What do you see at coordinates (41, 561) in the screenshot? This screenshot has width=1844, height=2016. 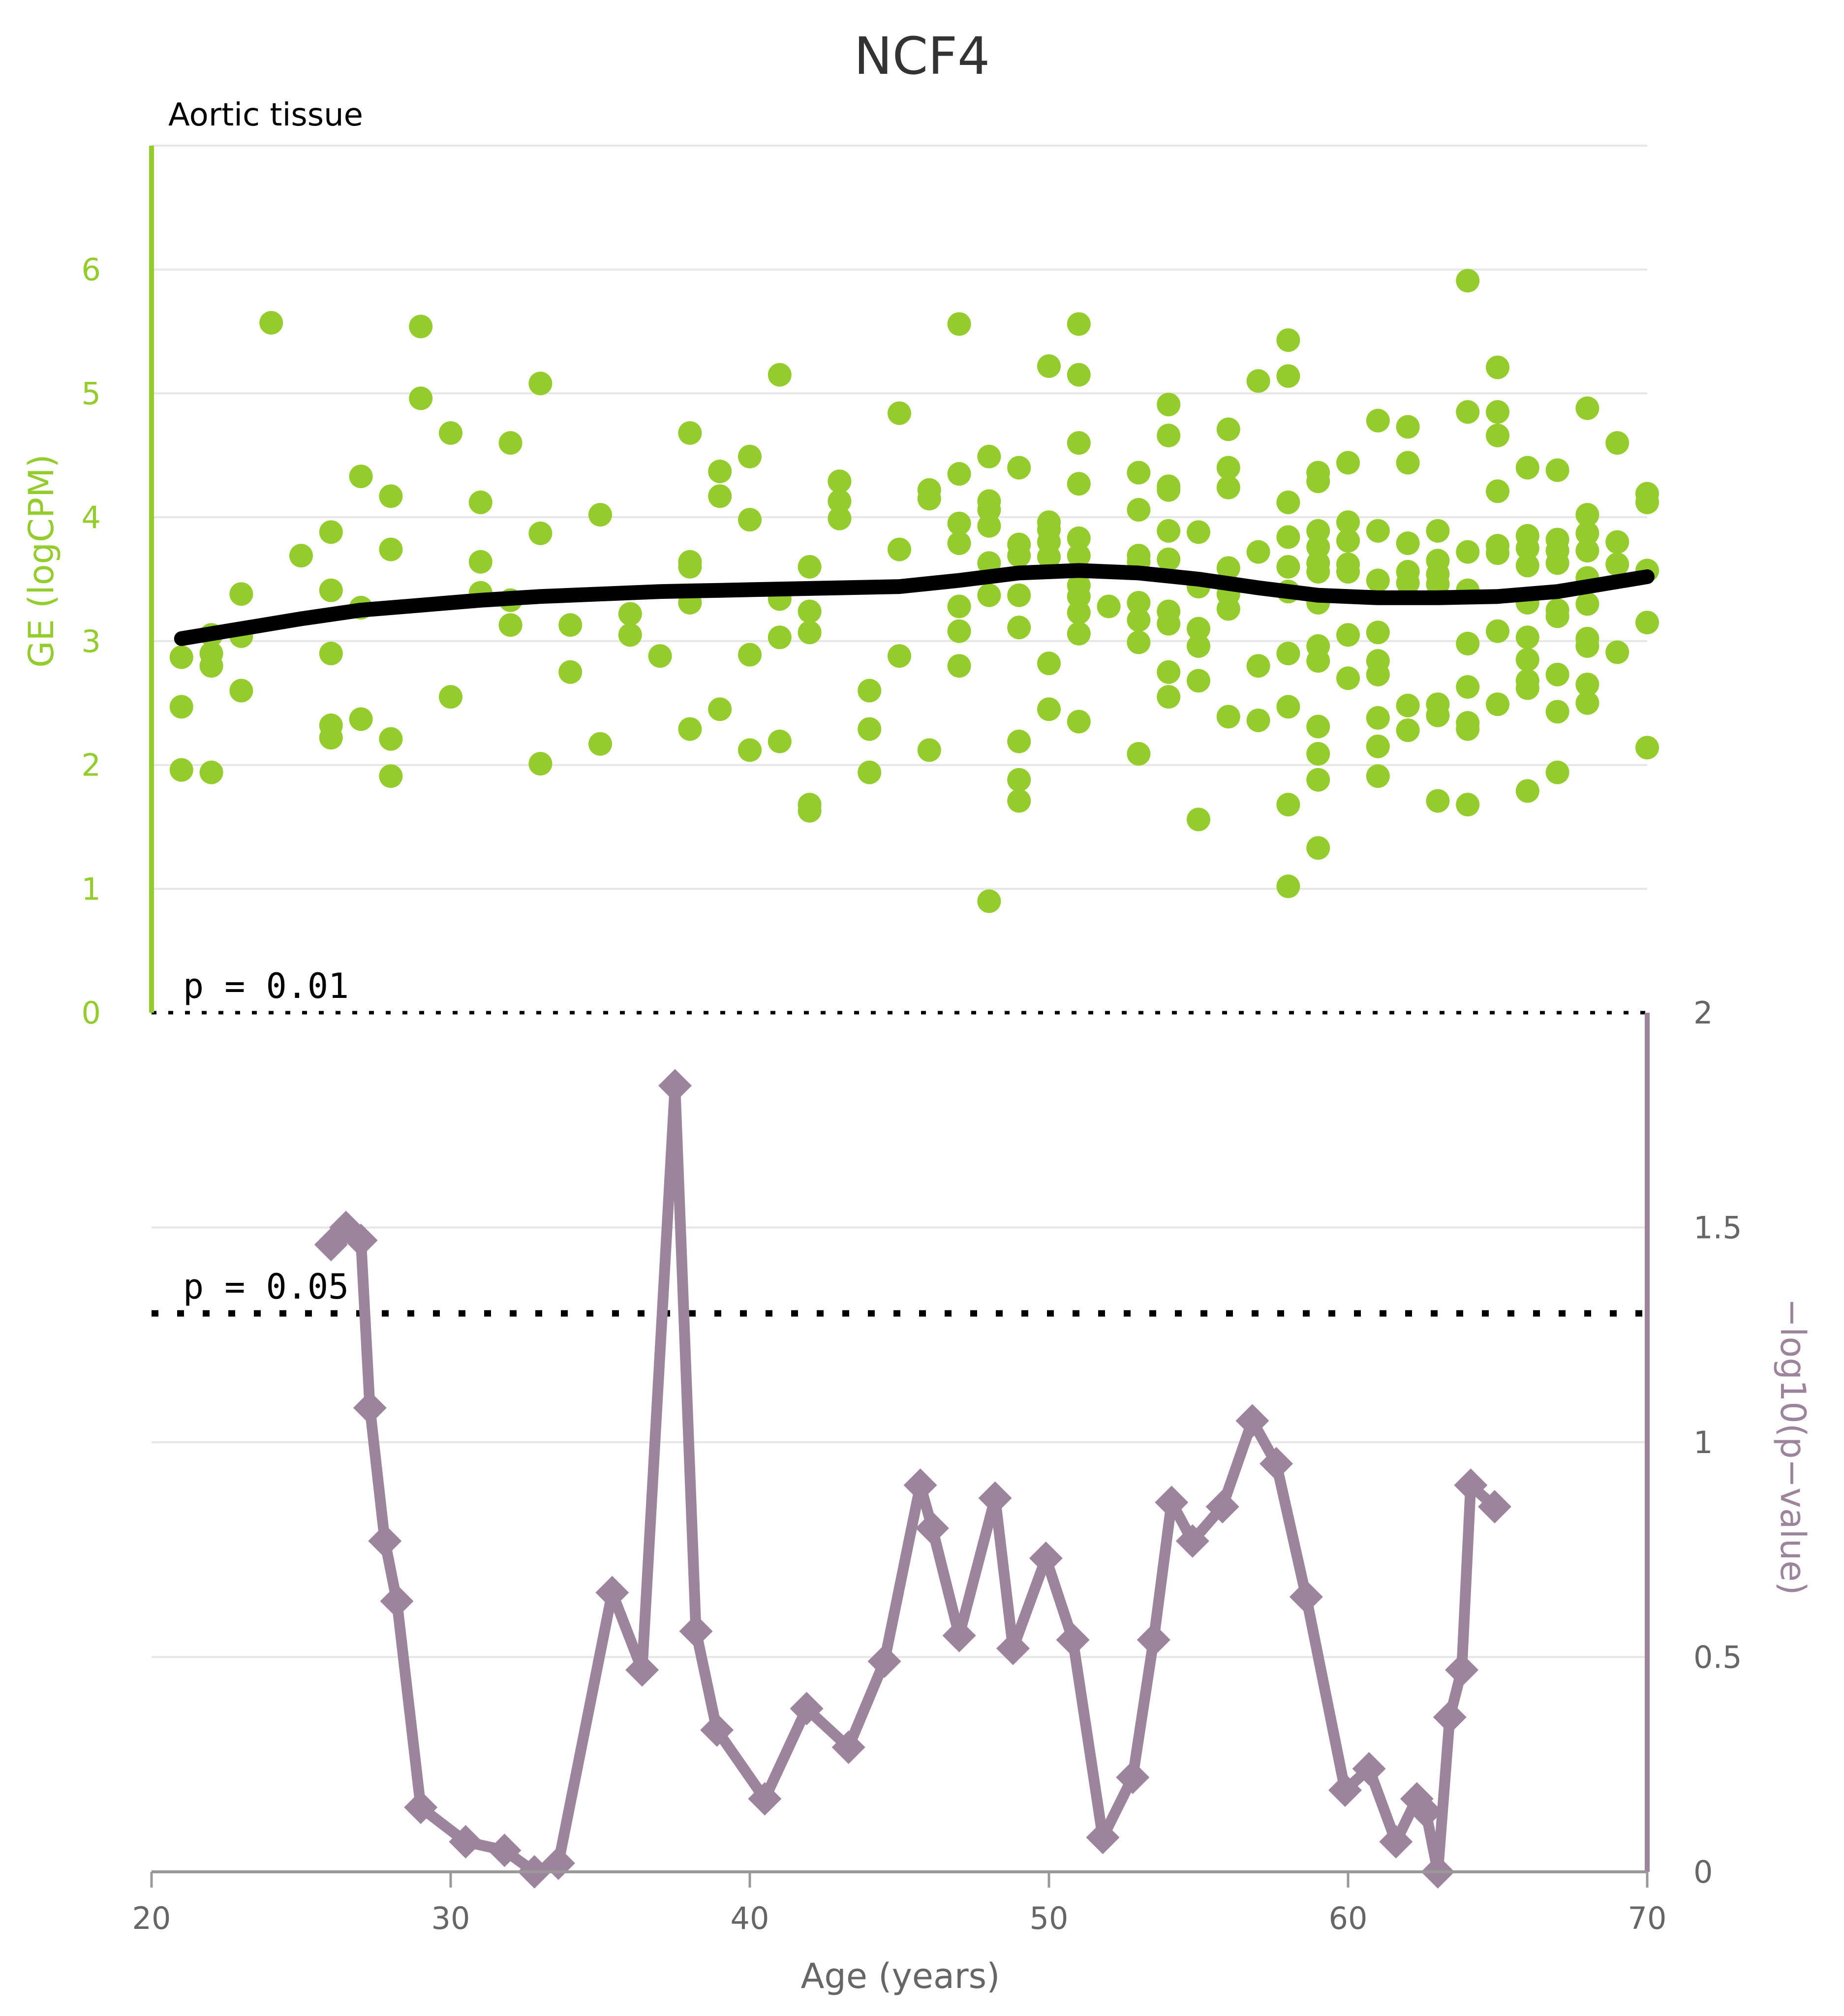 I see `y-axis-label-left: GE (logCPM)` at bounding box center [41, 561].